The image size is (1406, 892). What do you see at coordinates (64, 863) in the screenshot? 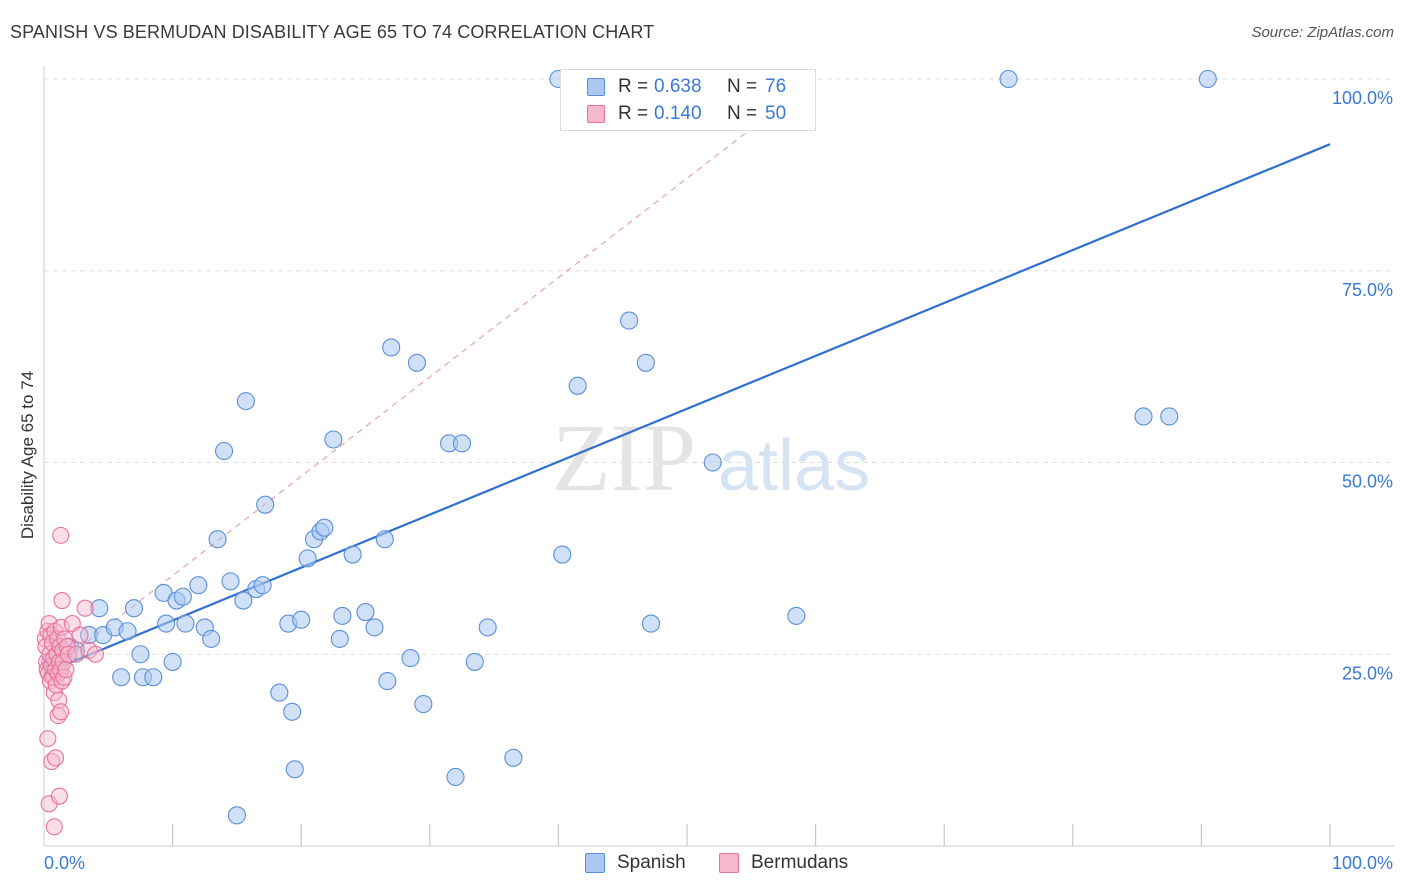
I see `x-tick-label: 0.0%` at bounding box center [64, 863].